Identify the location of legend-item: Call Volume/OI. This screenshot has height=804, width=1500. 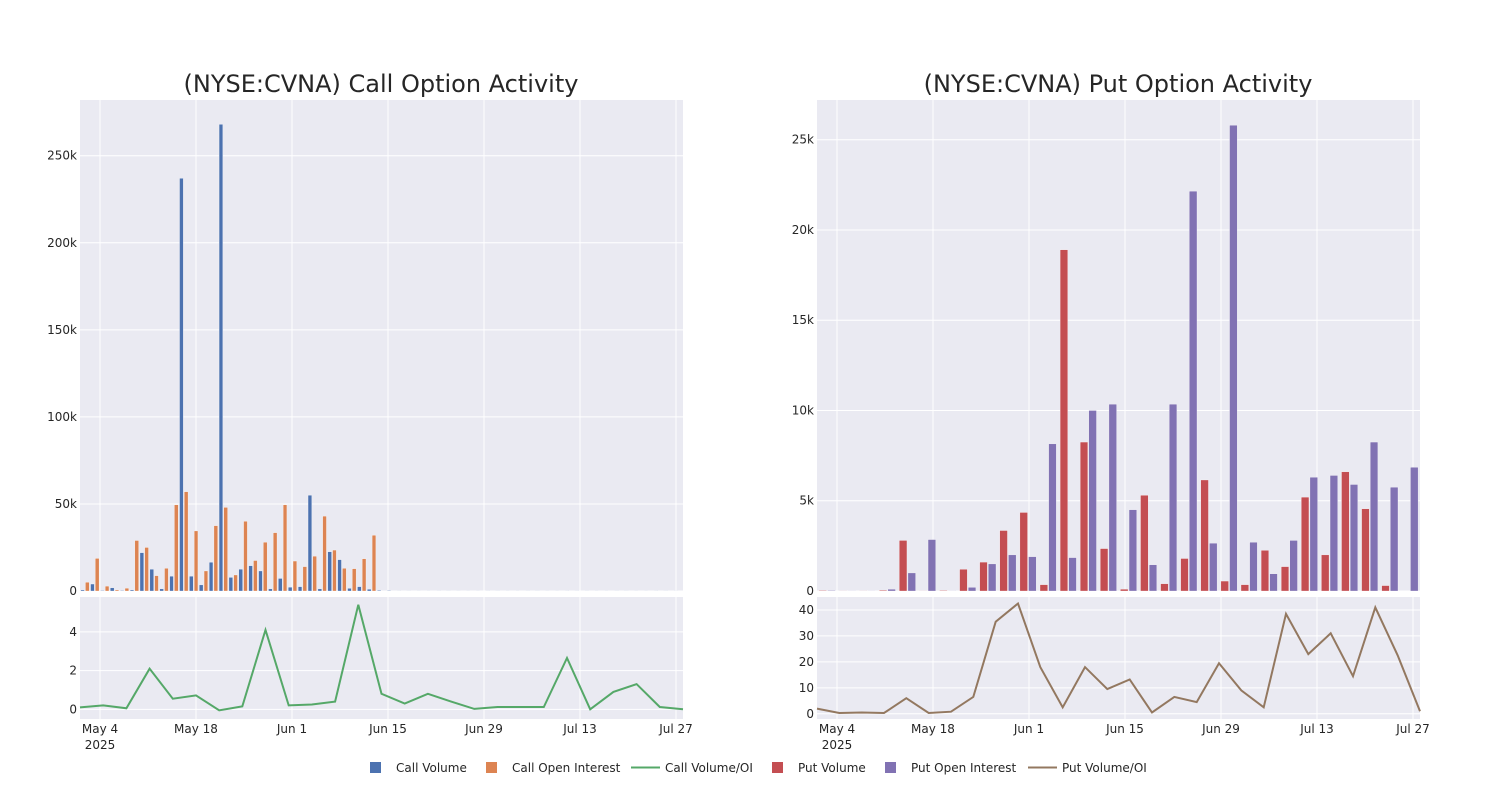
(692, 768).